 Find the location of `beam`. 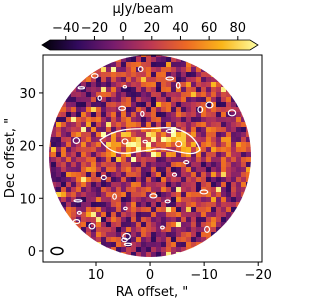

beam is located at coordinates (57, 251).